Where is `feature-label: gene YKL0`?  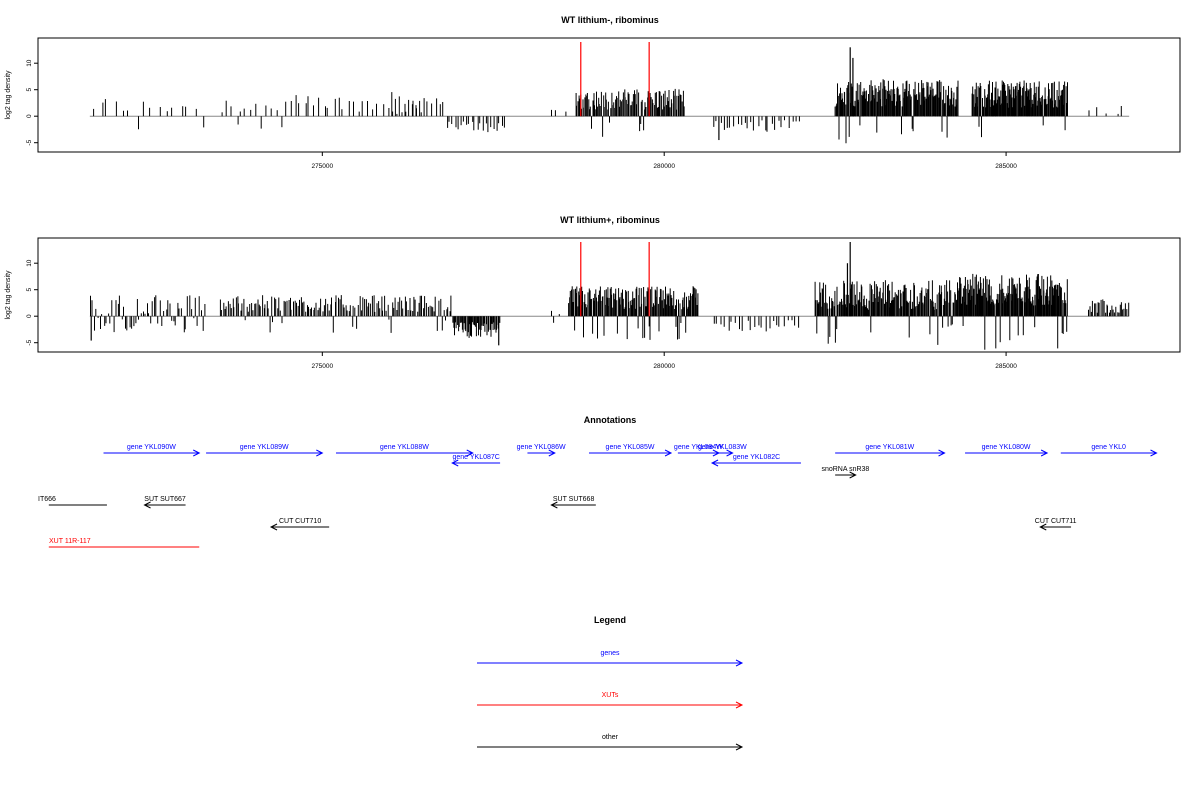 feature-label: gene YKL0 is located at coordinates (1108, 447).